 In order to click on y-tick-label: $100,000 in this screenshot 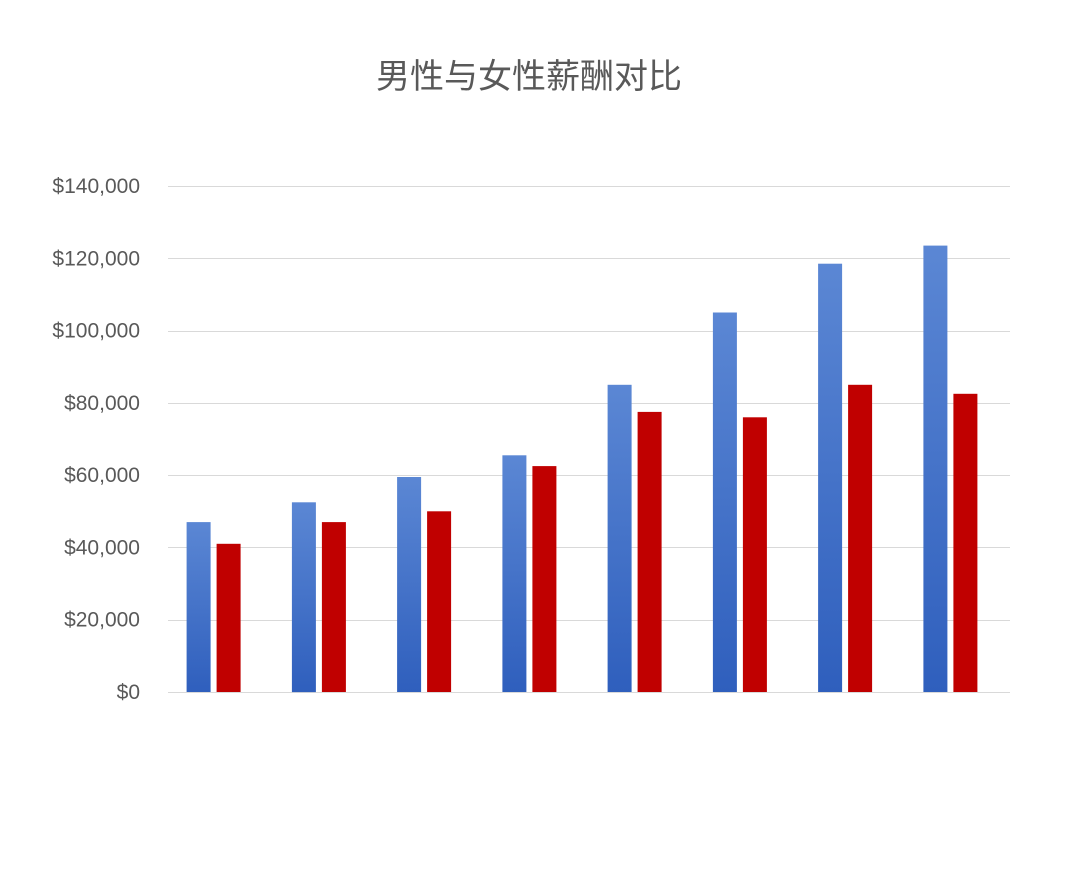, I will do `click(96, 331)`.